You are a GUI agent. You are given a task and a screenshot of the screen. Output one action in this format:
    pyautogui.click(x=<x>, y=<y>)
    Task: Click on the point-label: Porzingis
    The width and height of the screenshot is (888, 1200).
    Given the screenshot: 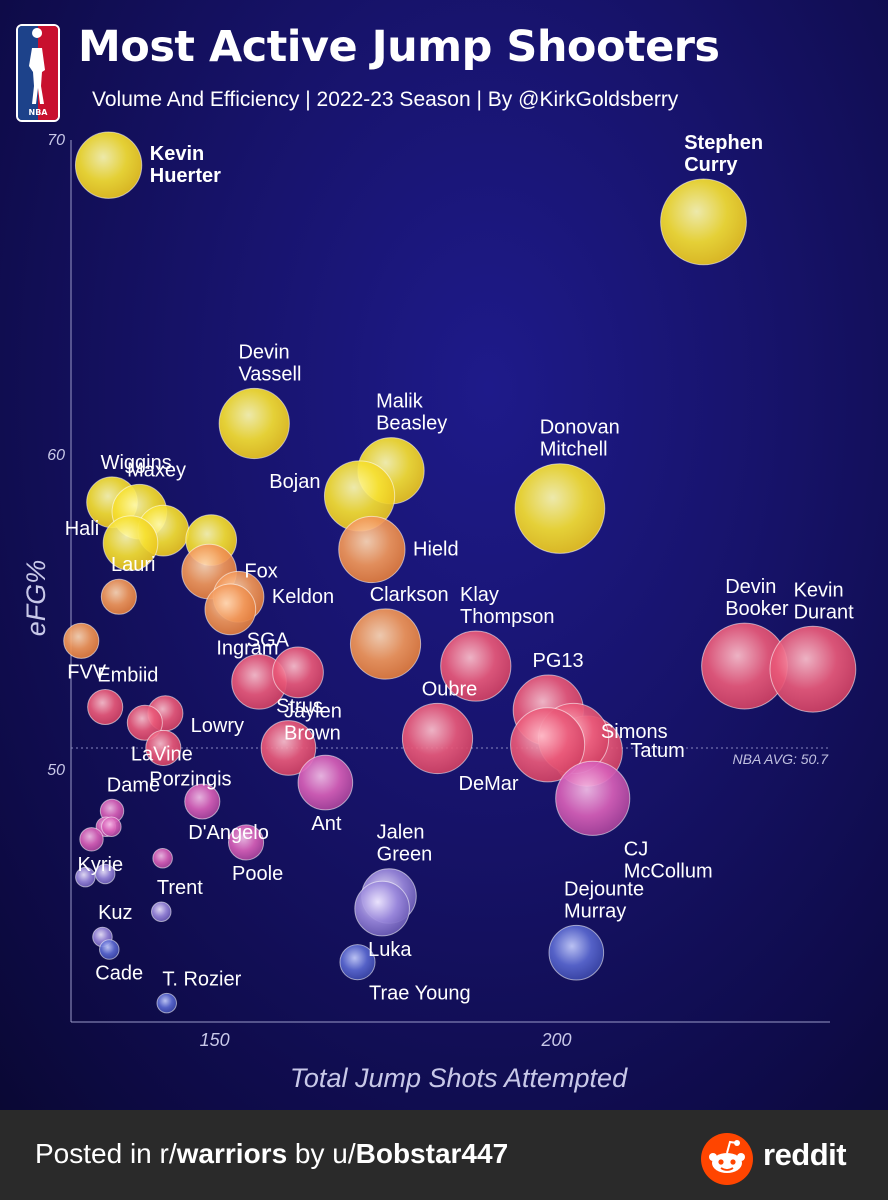 What is the action you would take?
    pyautogui.click(x=190, y=780)
    